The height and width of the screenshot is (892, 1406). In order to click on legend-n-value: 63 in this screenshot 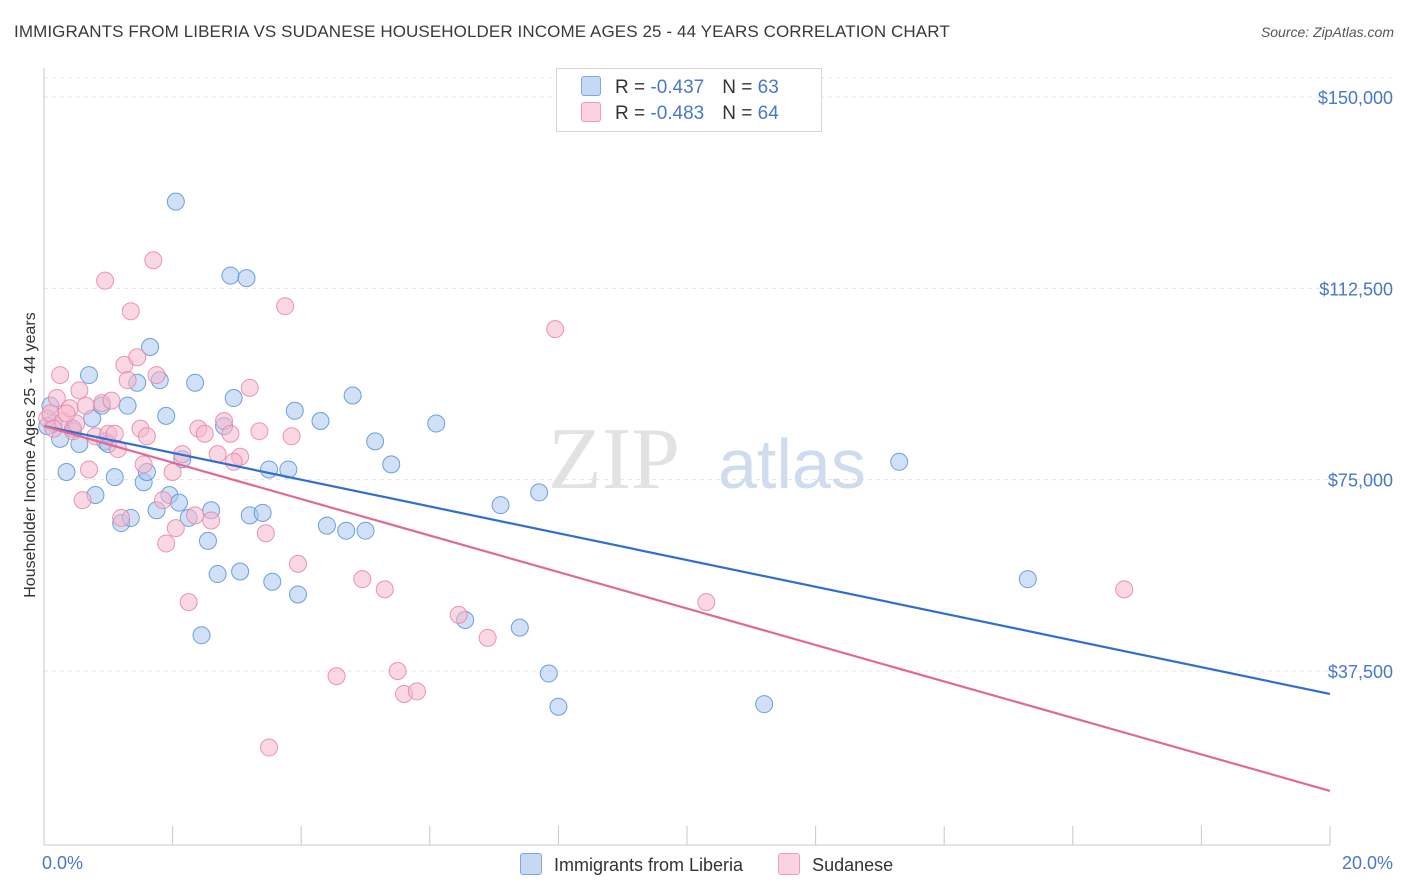, I will do `click(768, 87)`.